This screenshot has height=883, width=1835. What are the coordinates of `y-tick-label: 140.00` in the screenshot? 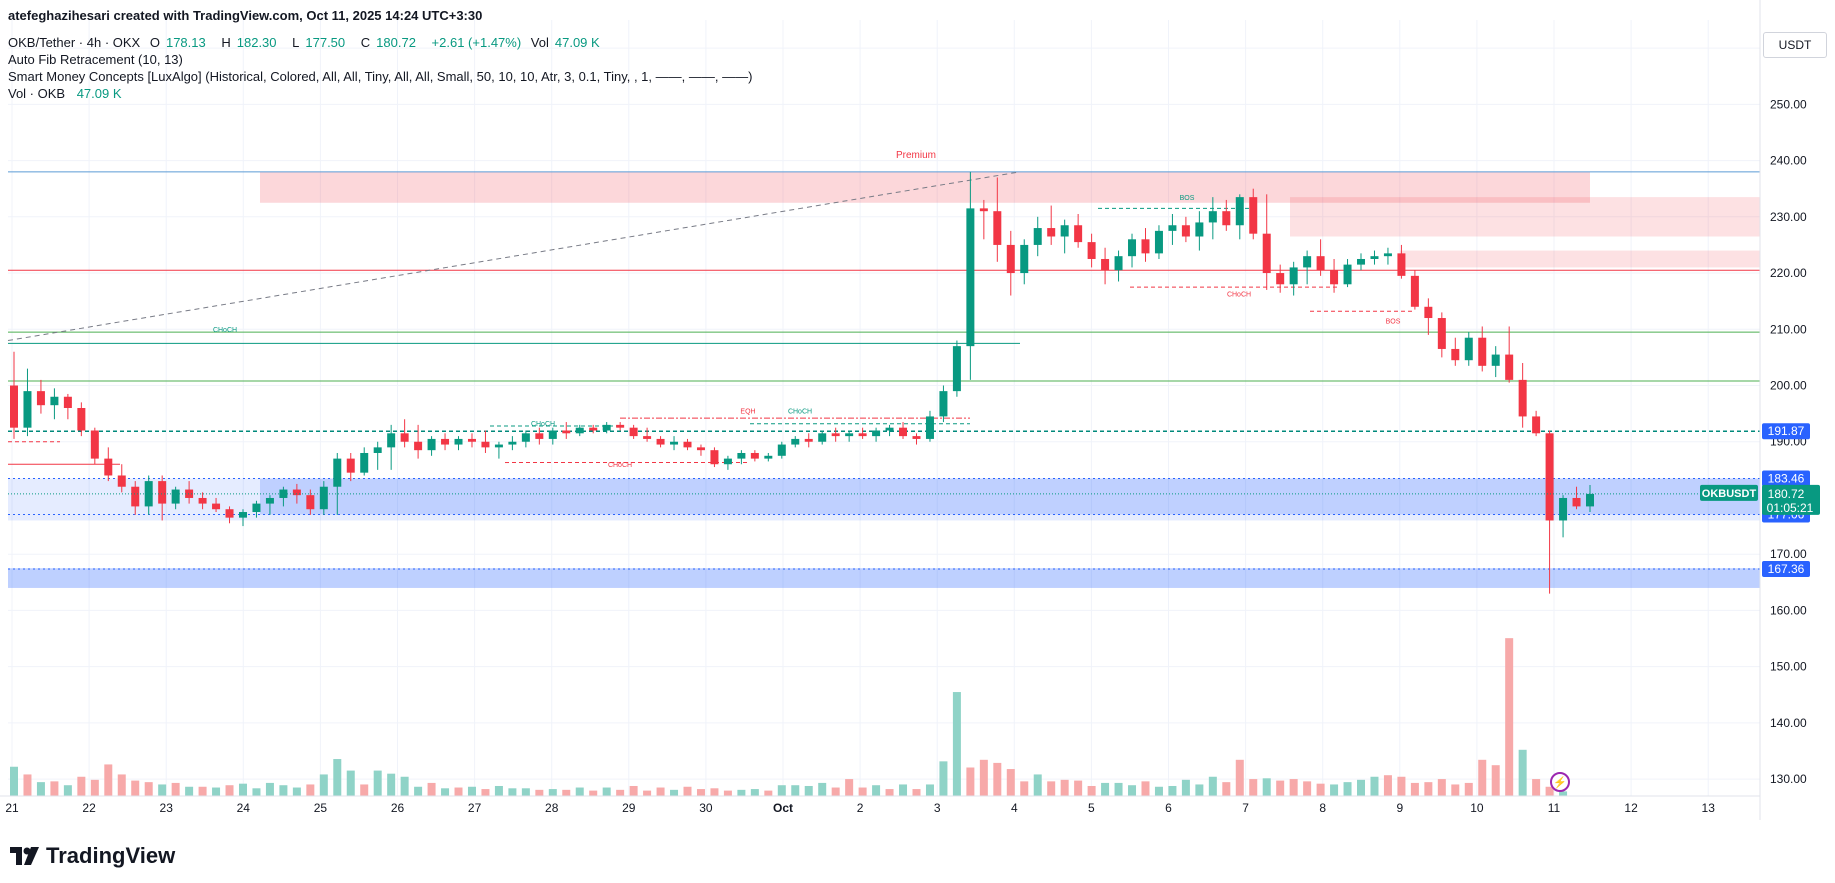 It's located at (1788, 723).